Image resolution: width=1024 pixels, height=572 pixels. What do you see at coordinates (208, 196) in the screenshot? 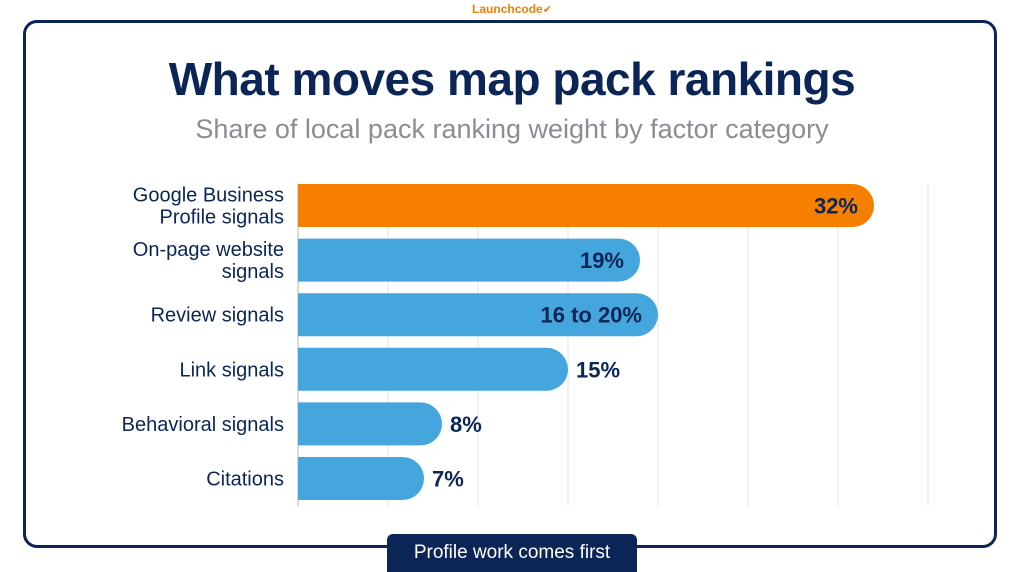
I see `category-label: Google Business` at bounding box center [208, 196].